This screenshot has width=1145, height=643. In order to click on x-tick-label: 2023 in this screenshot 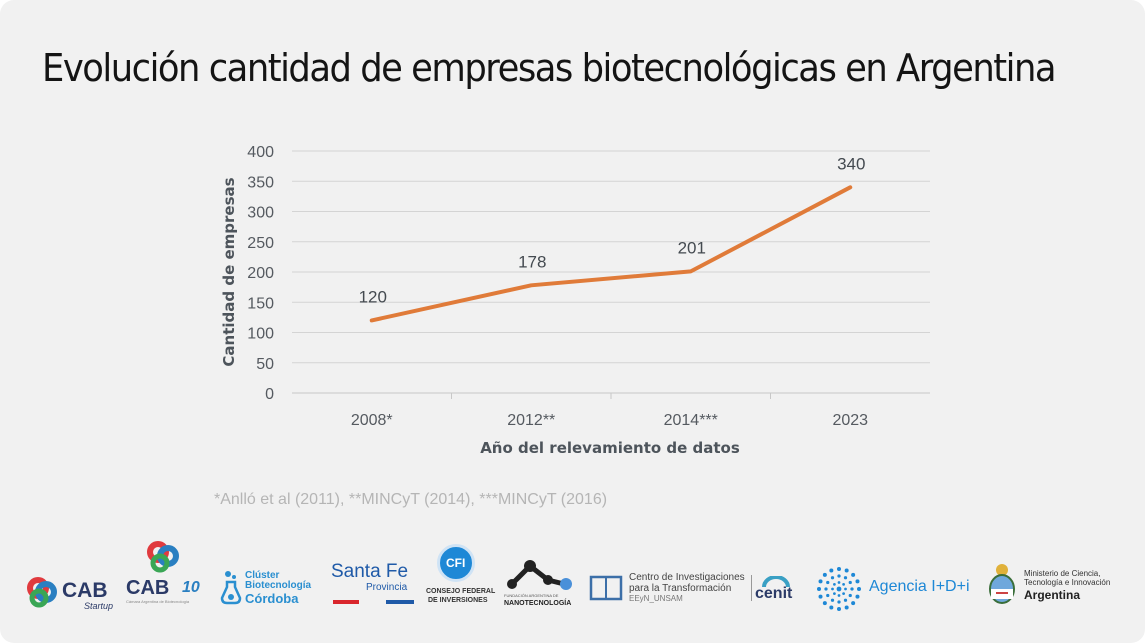, I will do `click(850, 420)`.